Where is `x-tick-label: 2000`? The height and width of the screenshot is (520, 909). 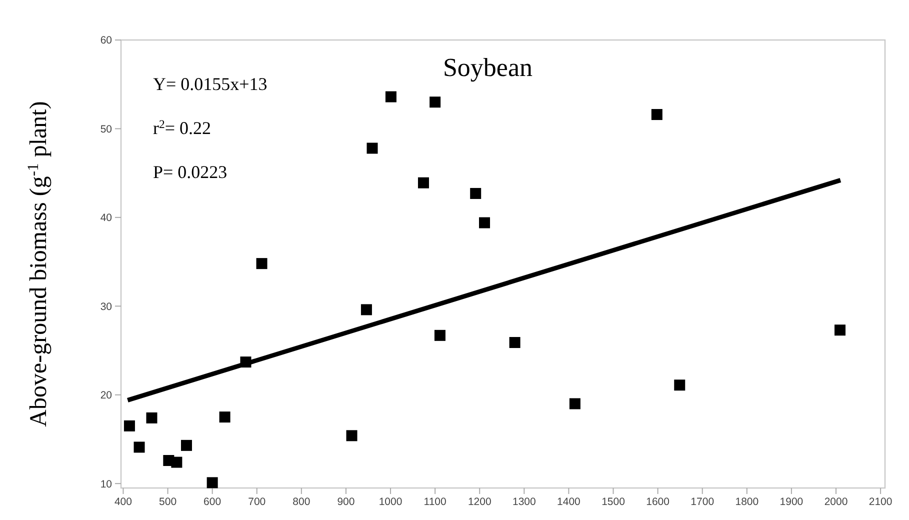 x-tick-label: 2000 is located at coordinates (836, 502).